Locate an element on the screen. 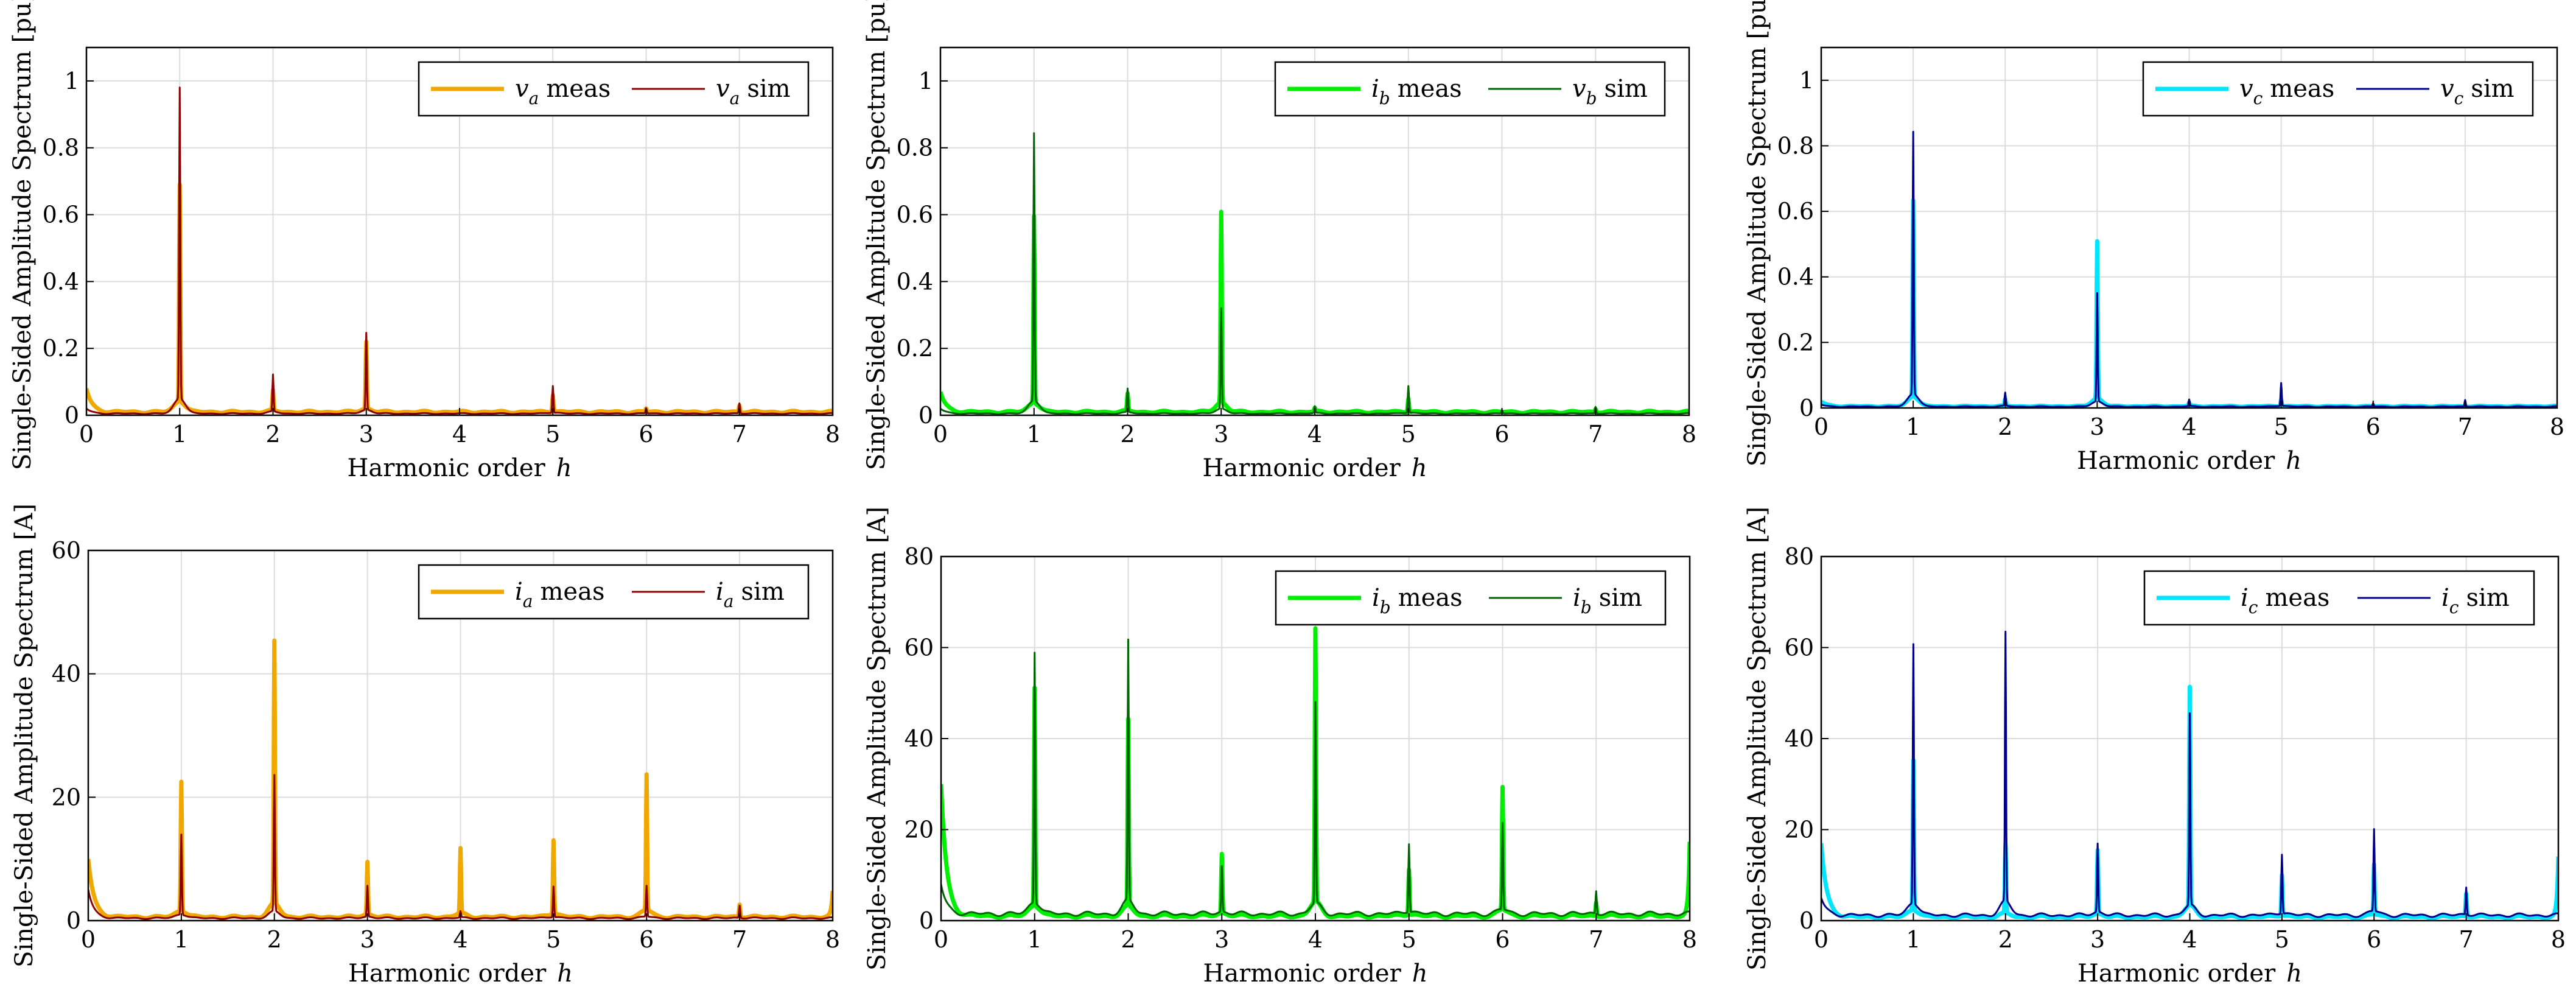 The image size is (2576, 1001). legend-label-sim: ia sim is located at coordinates (751, 594).